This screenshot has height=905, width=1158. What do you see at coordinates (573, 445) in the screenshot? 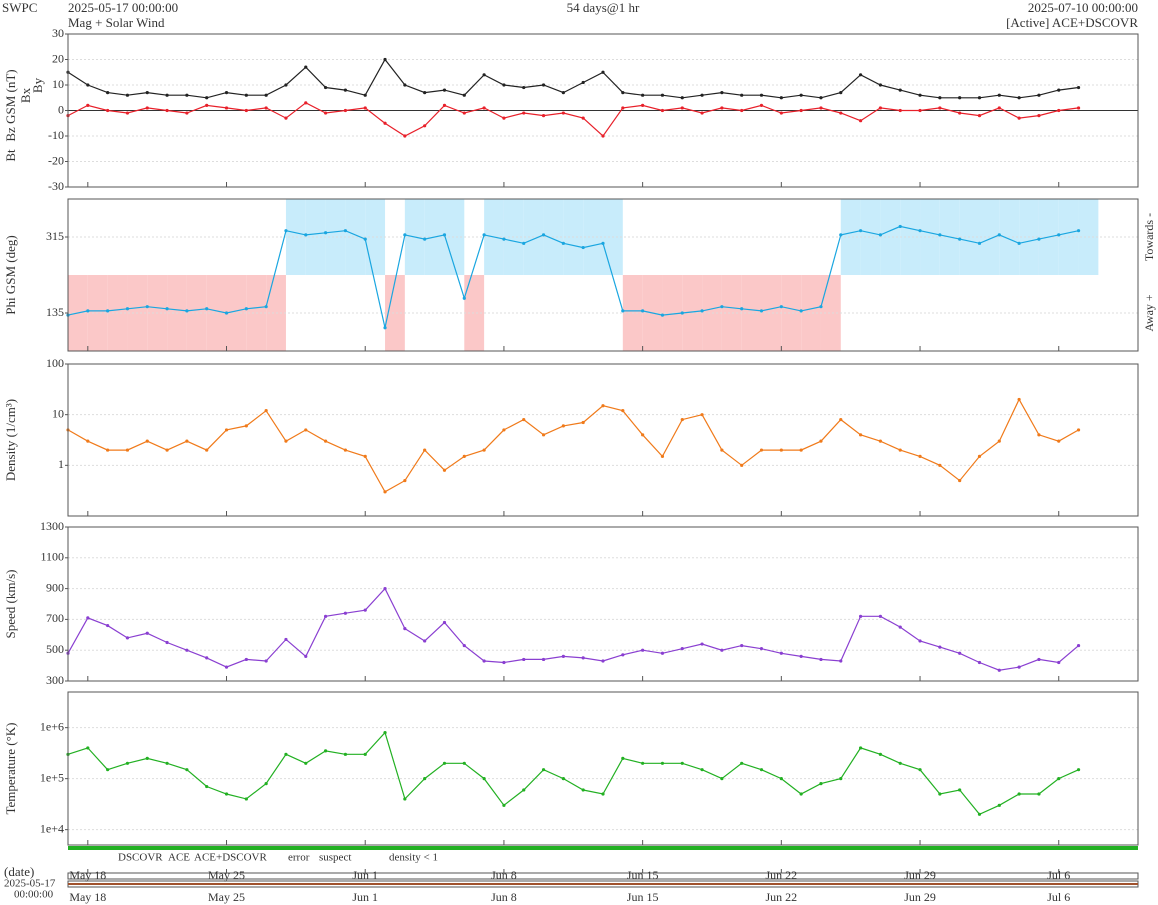
I see `series-line` at bounding box center [573, 445].